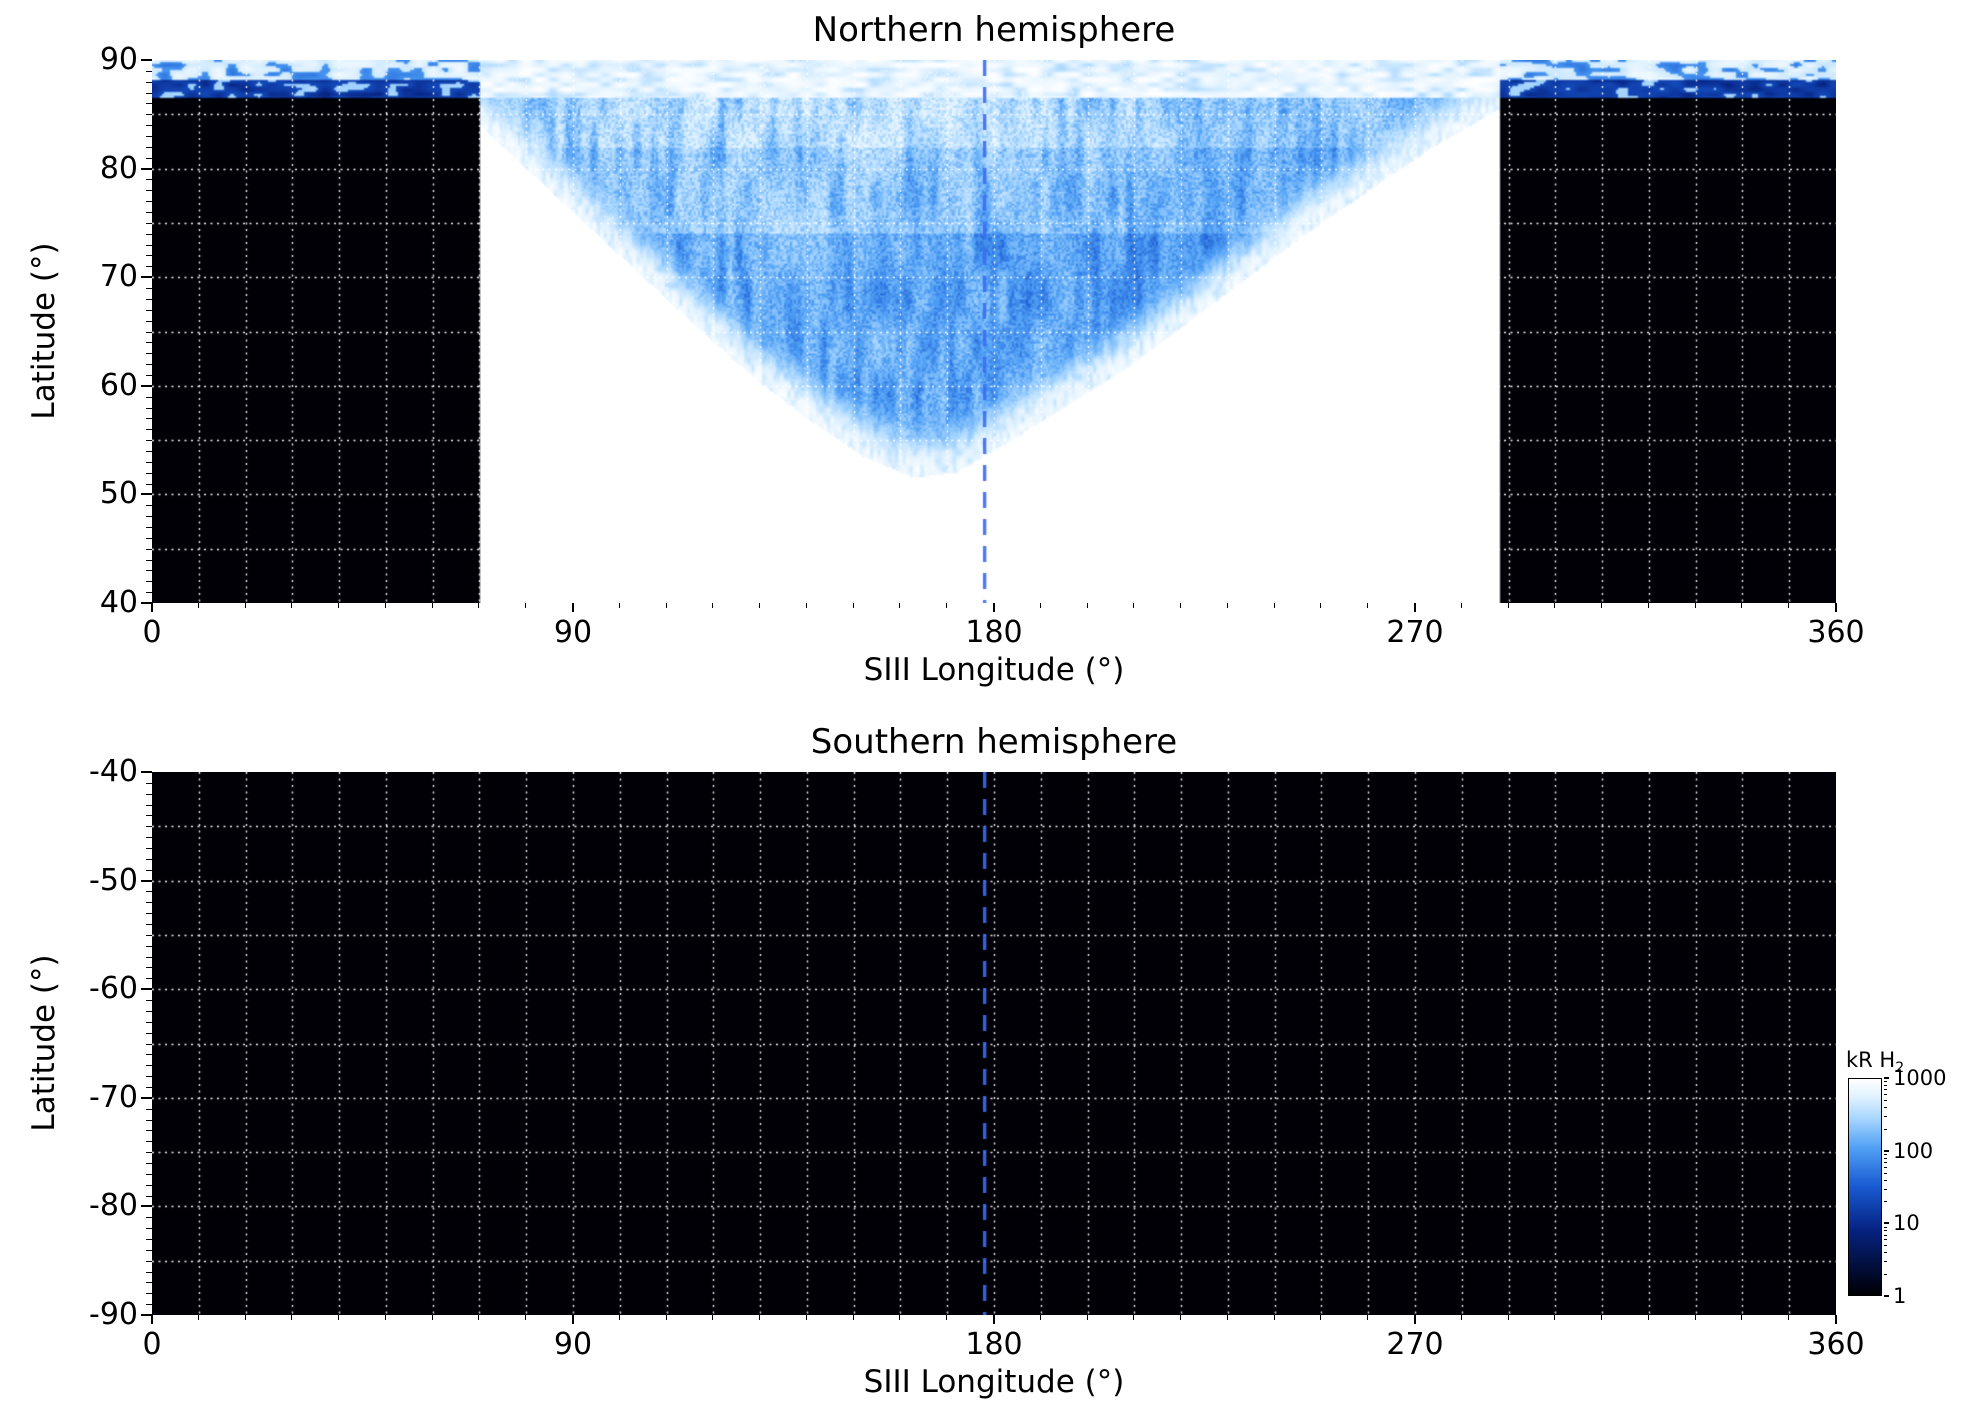  What do you see at coordinates (994, 742) in the screenshot?
I see `south-panel-title: Southern hemisphere` at bounding box center [994, 742].